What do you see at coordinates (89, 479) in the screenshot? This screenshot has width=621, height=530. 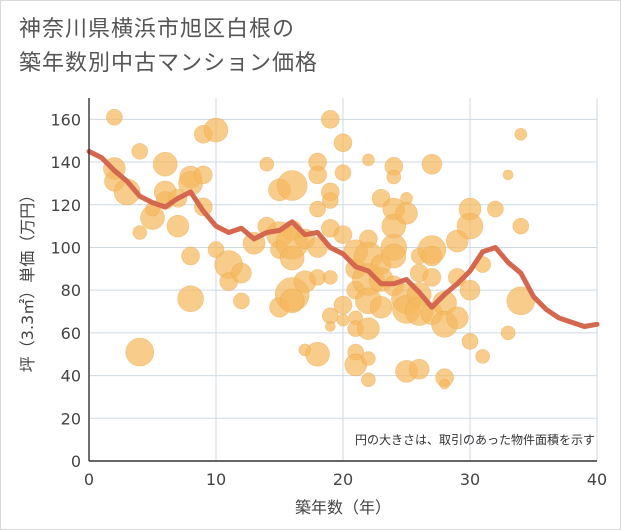 I see `x-tick-label-0: 0` at bounding box center [89, 479].